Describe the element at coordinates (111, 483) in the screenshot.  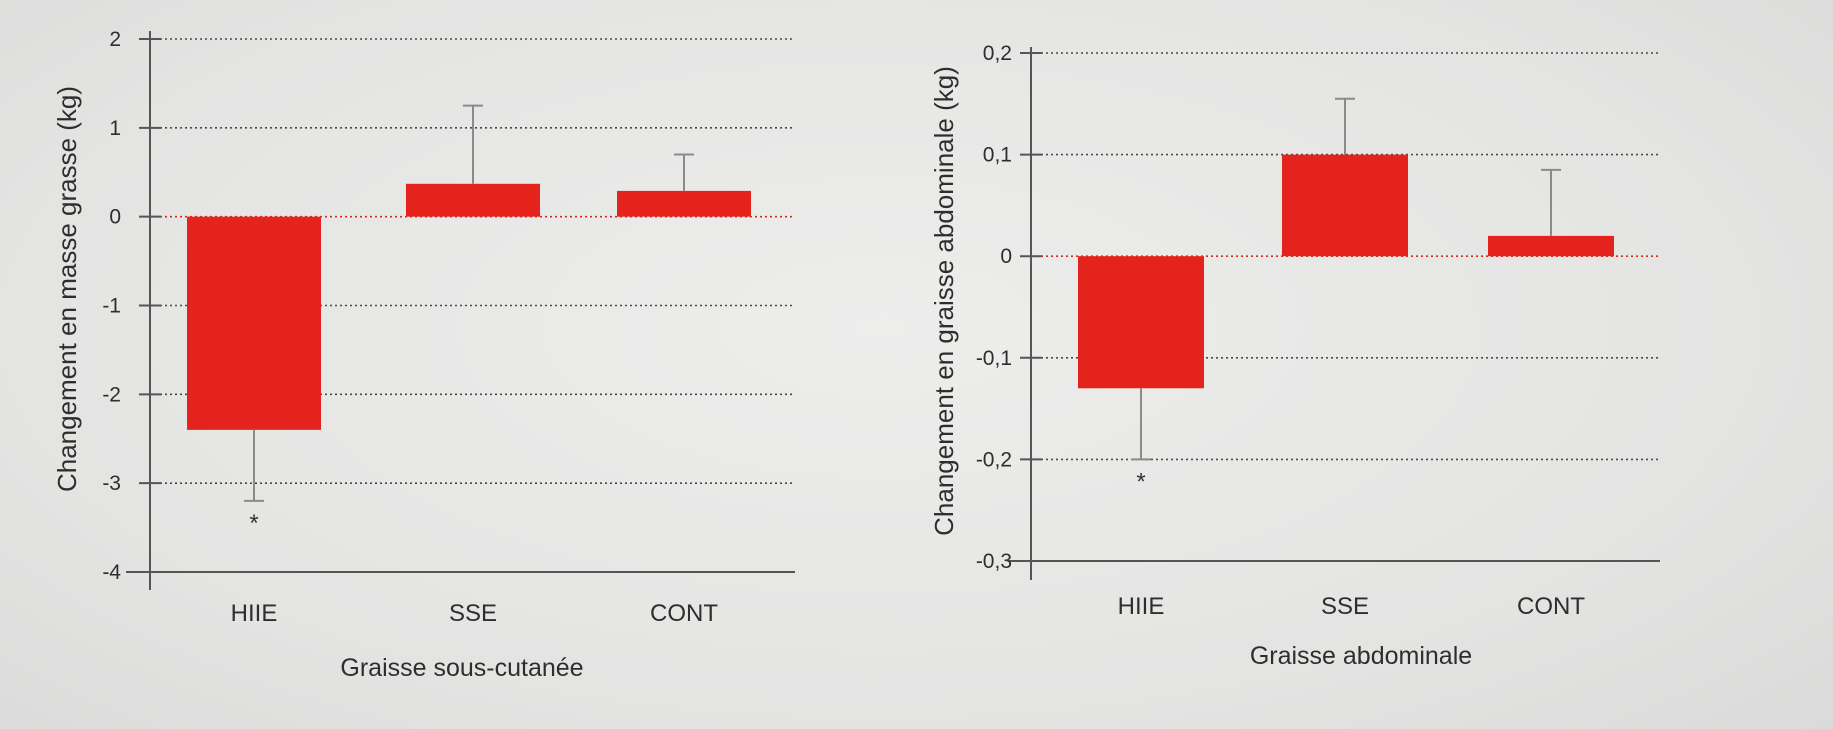
I see `y-tick-label: -3` at that location.